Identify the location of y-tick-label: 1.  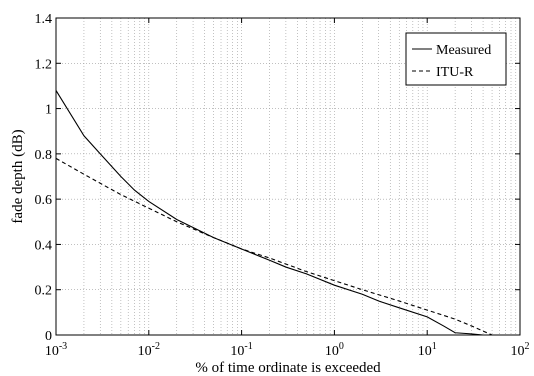
(48, 110).